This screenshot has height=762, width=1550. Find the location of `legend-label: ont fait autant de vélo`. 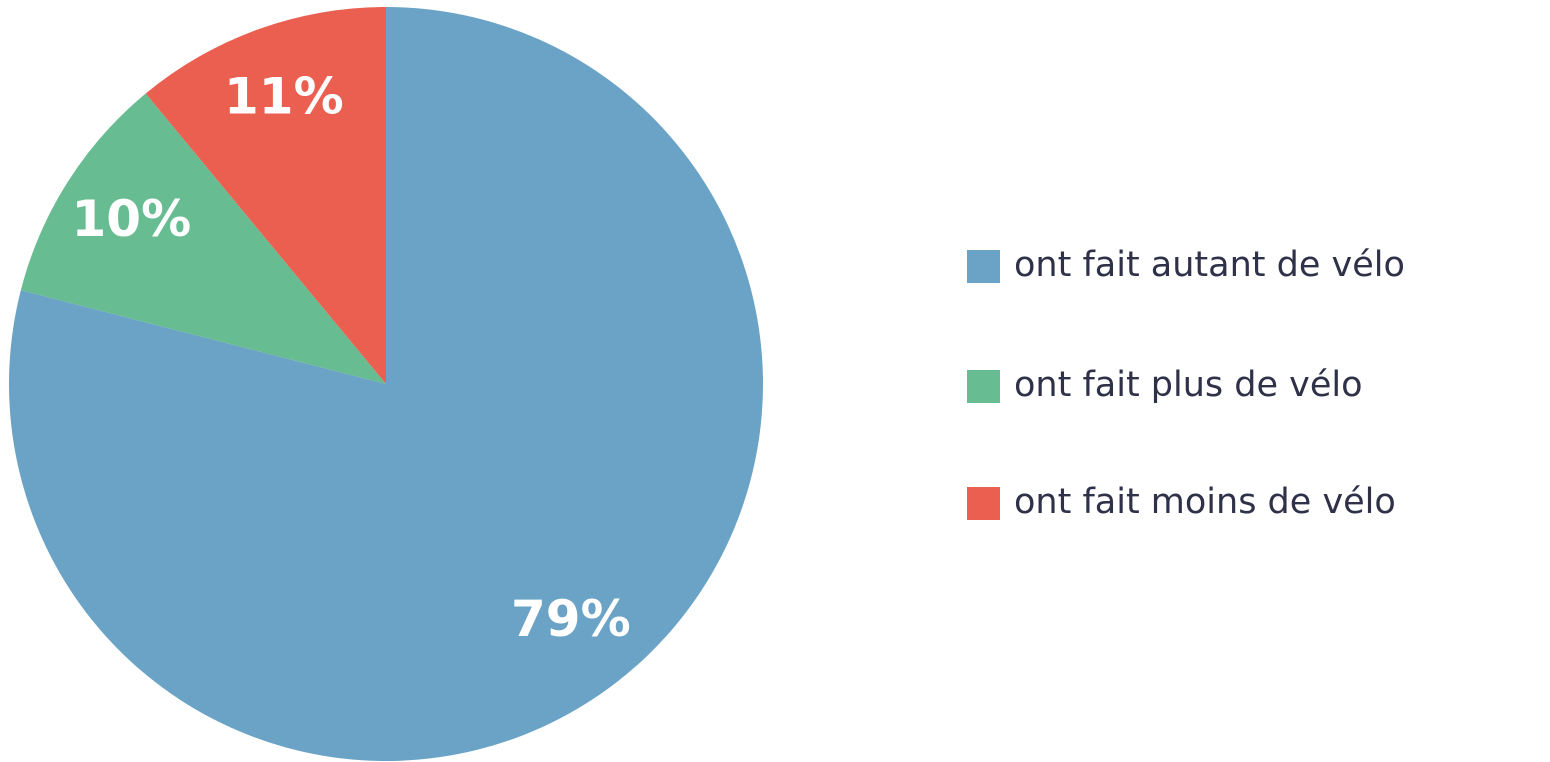

legend-label: ont fait autant de vélo is located at coordinates (1209, 265).